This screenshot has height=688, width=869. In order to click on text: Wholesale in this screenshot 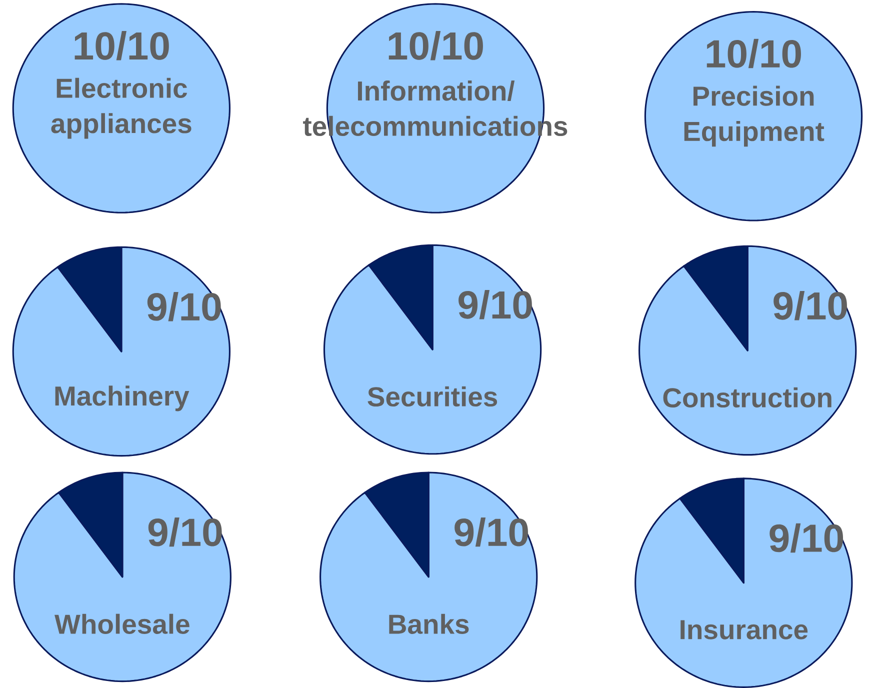, I will do `click(122, 624)`.